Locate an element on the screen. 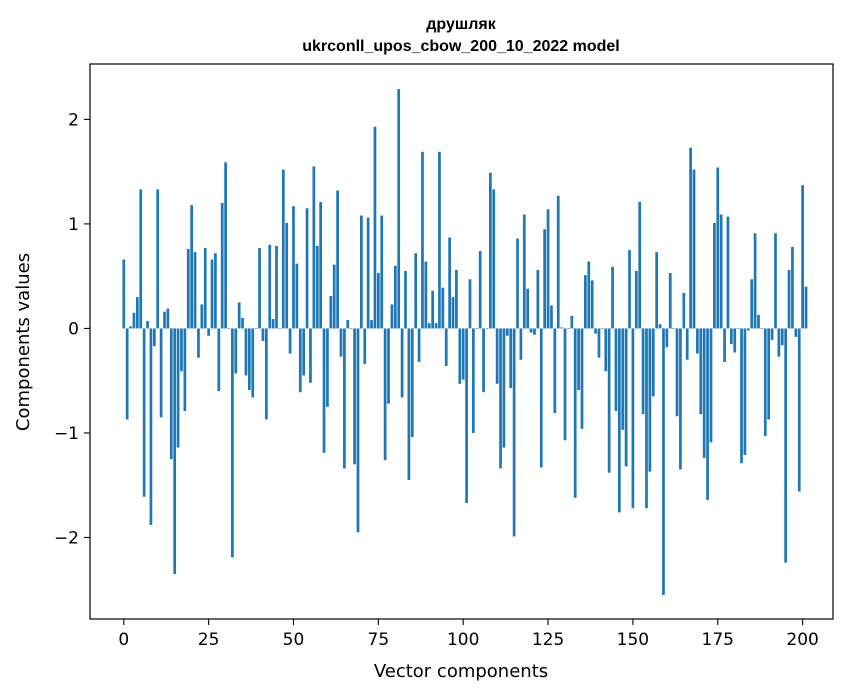  y-ticks-group: −2 −1 0 1 2 is located at coordinates (72, 329).